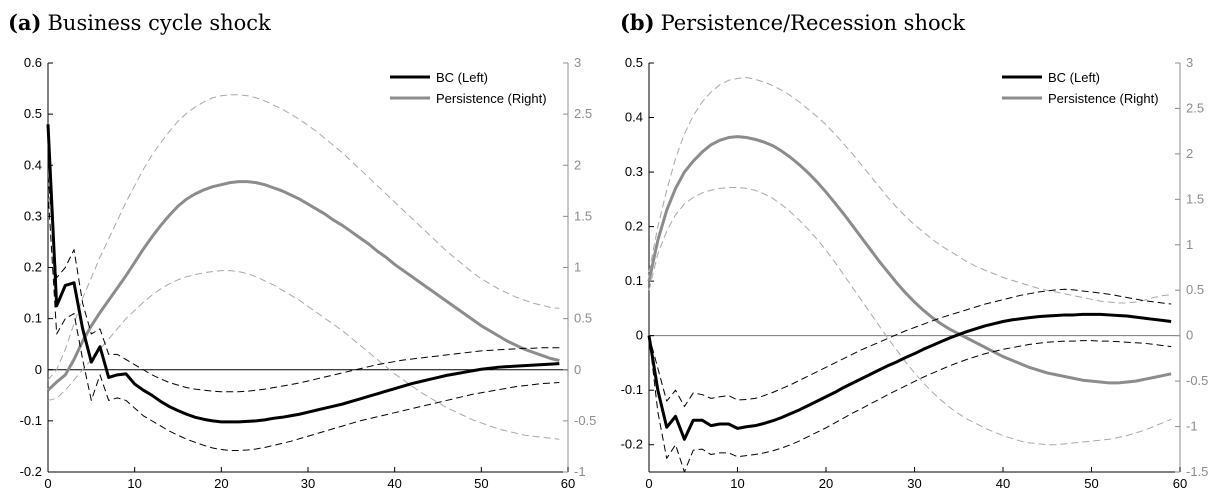 This screenshot has width=1225, height=498. I want to click on panel-a-caption: (a) Business cycle shock, so click(139, 22).